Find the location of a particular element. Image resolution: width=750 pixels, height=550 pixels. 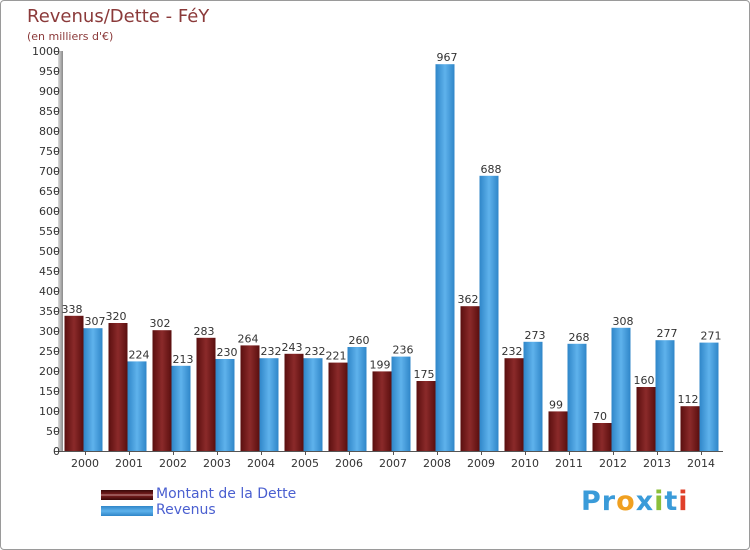

y-tick-label: 650 is located at coordinates (49, 191).